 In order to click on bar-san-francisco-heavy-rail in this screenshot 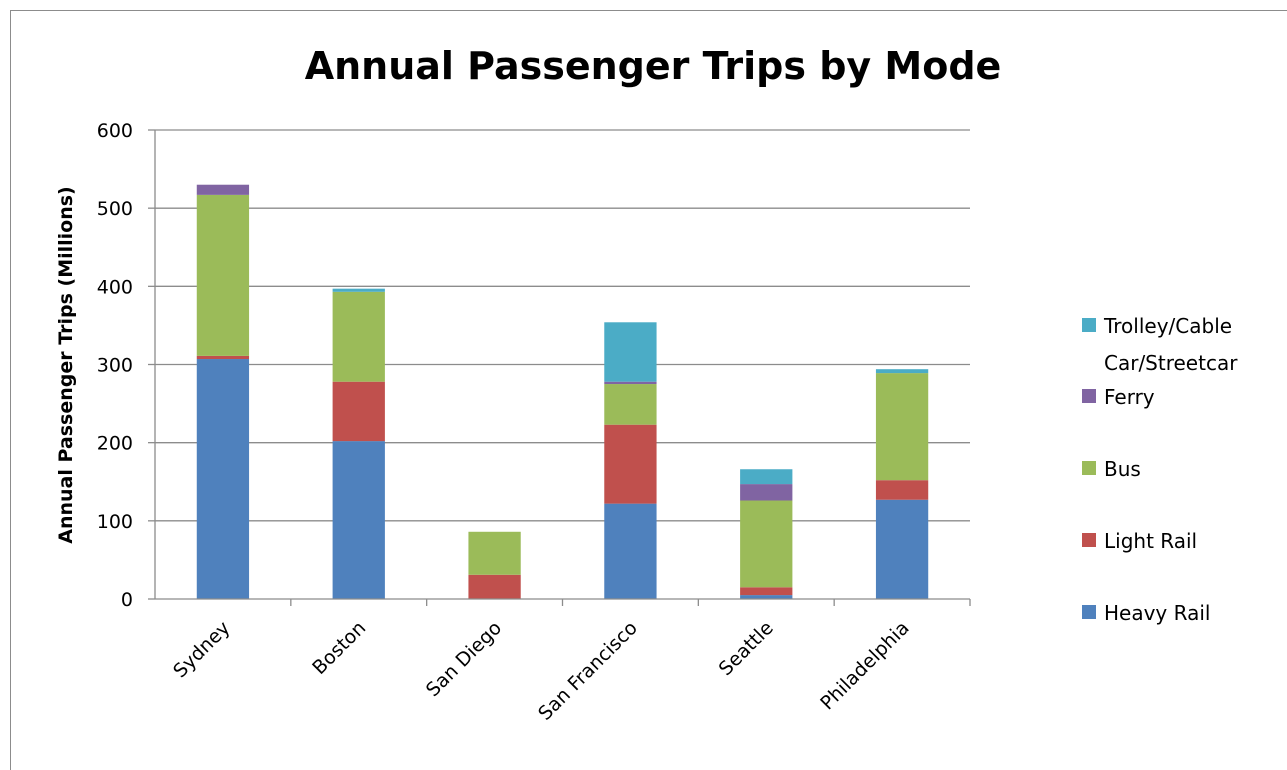, I will do `click(630, 551)`.